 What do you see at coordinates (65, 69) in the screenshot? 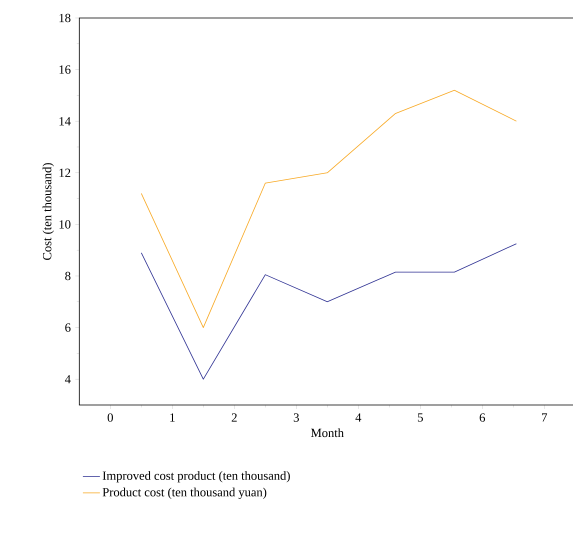
I see `y-tick-label: 16` at bounding box center [65, 69].